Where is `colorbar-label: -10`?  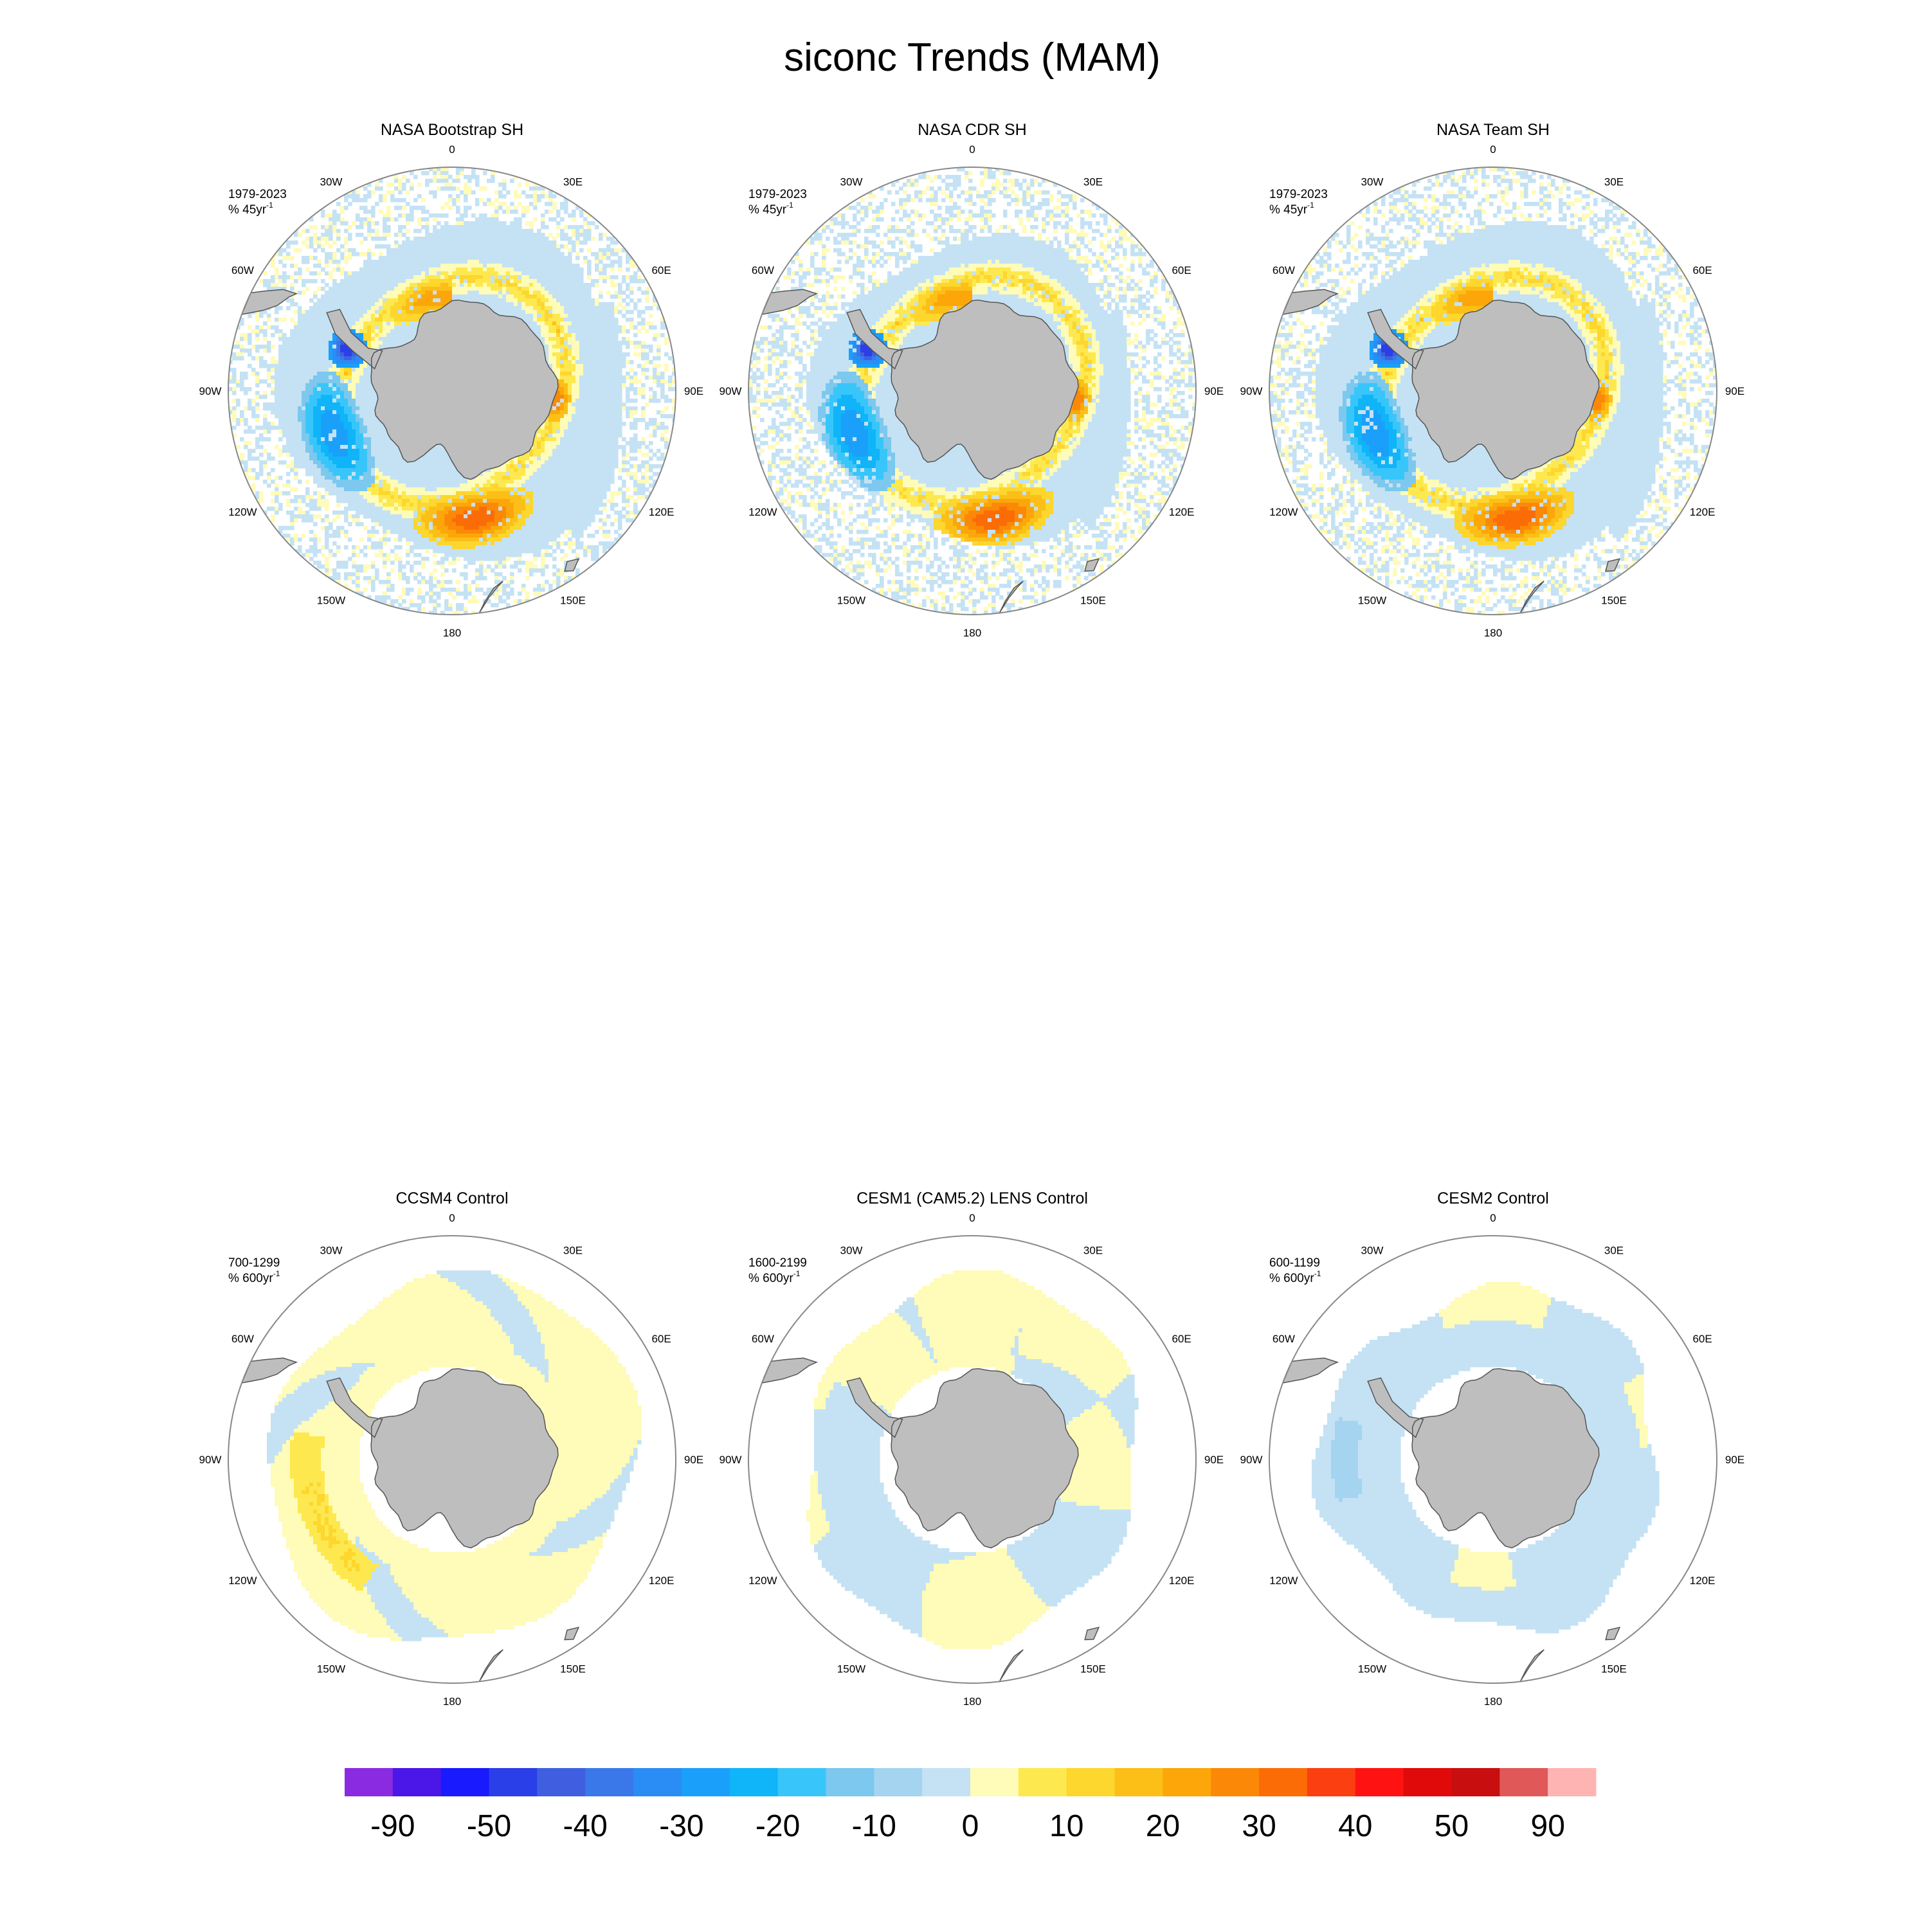 colorbar-label: -10 is located at coordinates (874, 1826).